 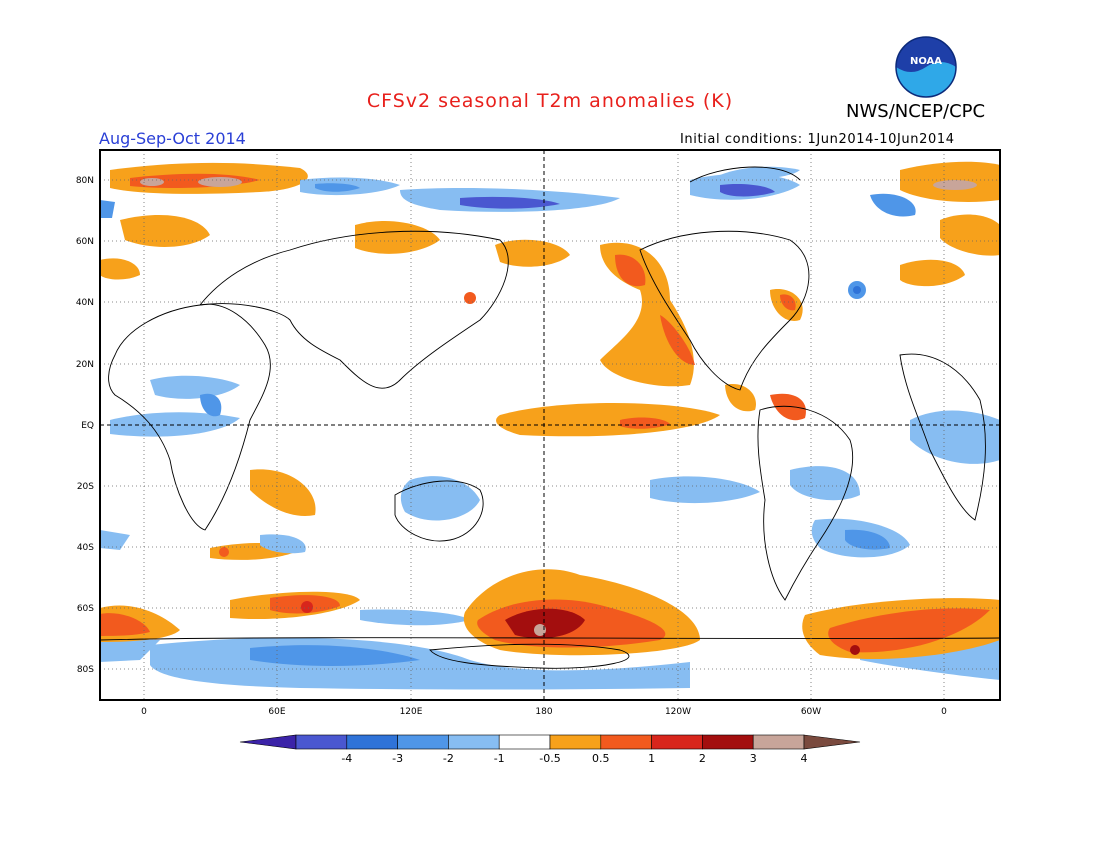 What do you see at coordinates (276, 712) in the screenshot?
I see `lon-tick: 60E` at bounding box center [276, 712].